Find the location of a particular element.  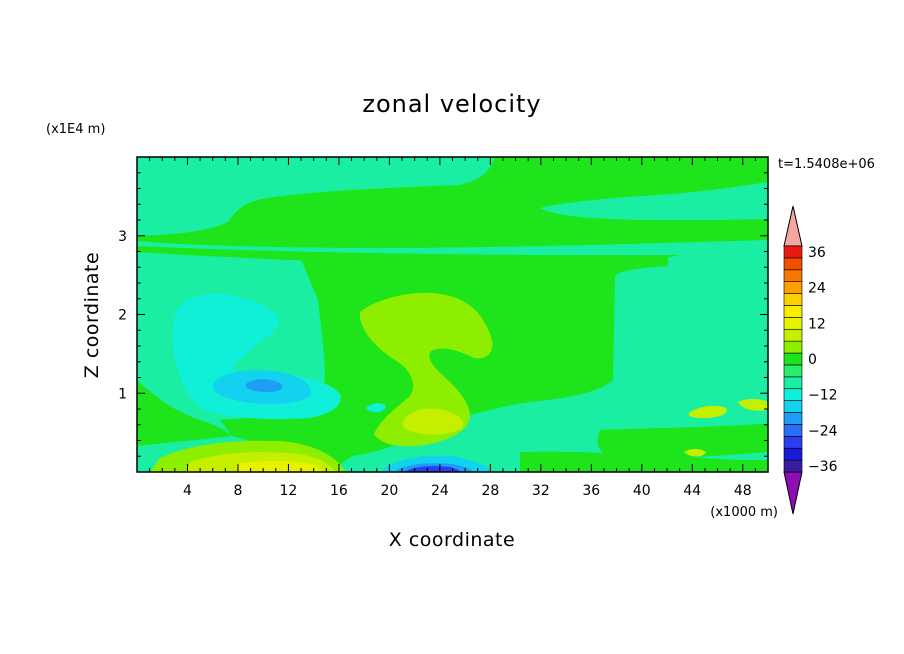

x-tick-label: 48 is located at coordinates (743, 491).